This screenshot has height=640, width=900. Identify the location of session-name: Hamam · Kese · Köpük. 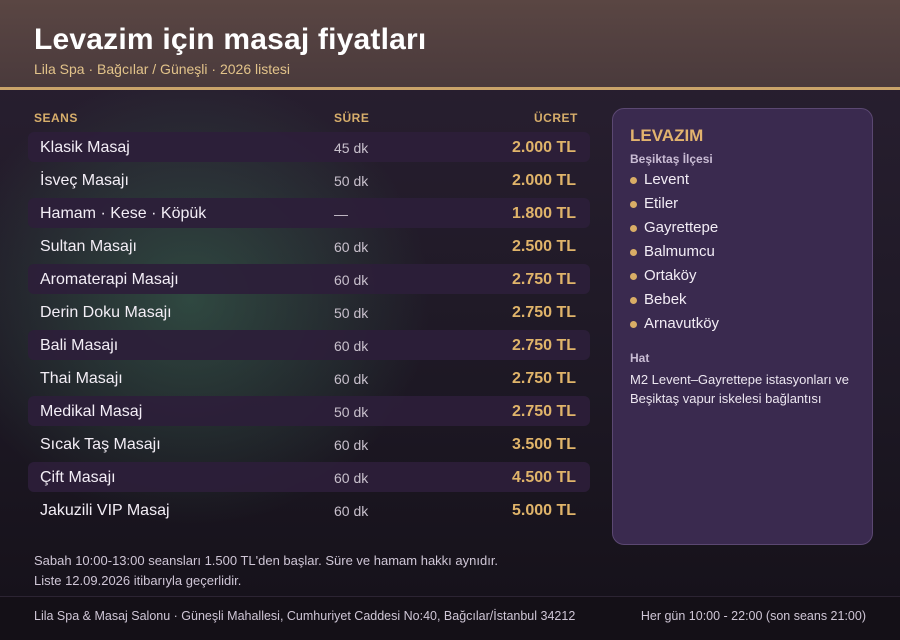
(123, 213).